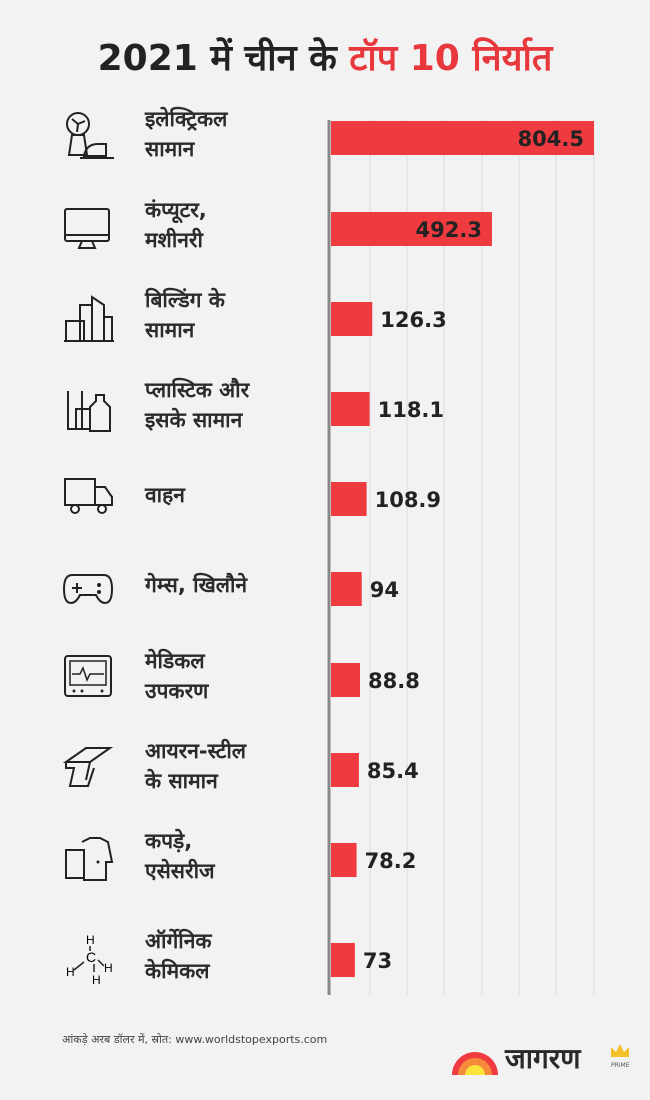 This screenshot has width=650, height=1100. Describe the element at coordinates (185, 300) in the screenshot. I see `category-label-line: बिल्डिंग के` at that location.